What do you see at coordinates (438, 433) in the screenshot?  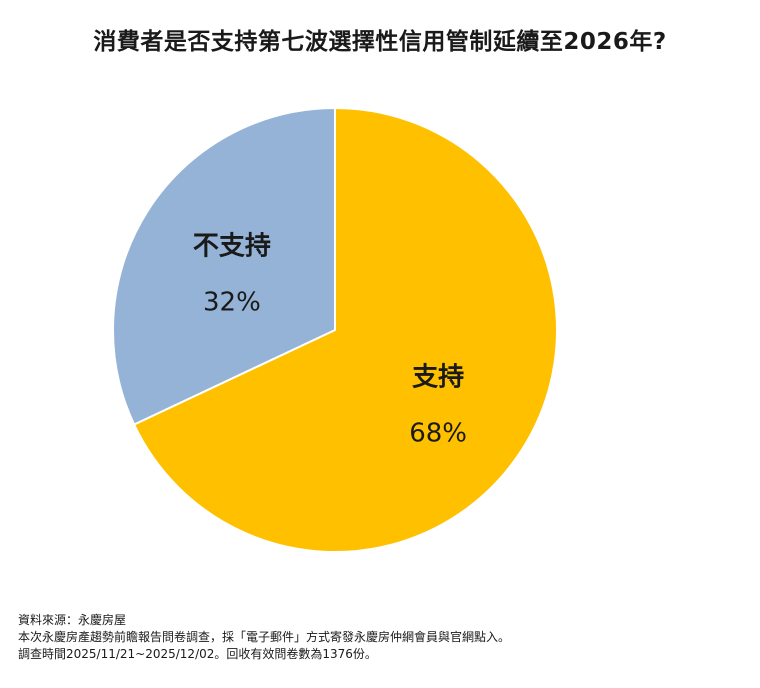 I see `slice-value-support: 68%` at bounding box center [438, 433].